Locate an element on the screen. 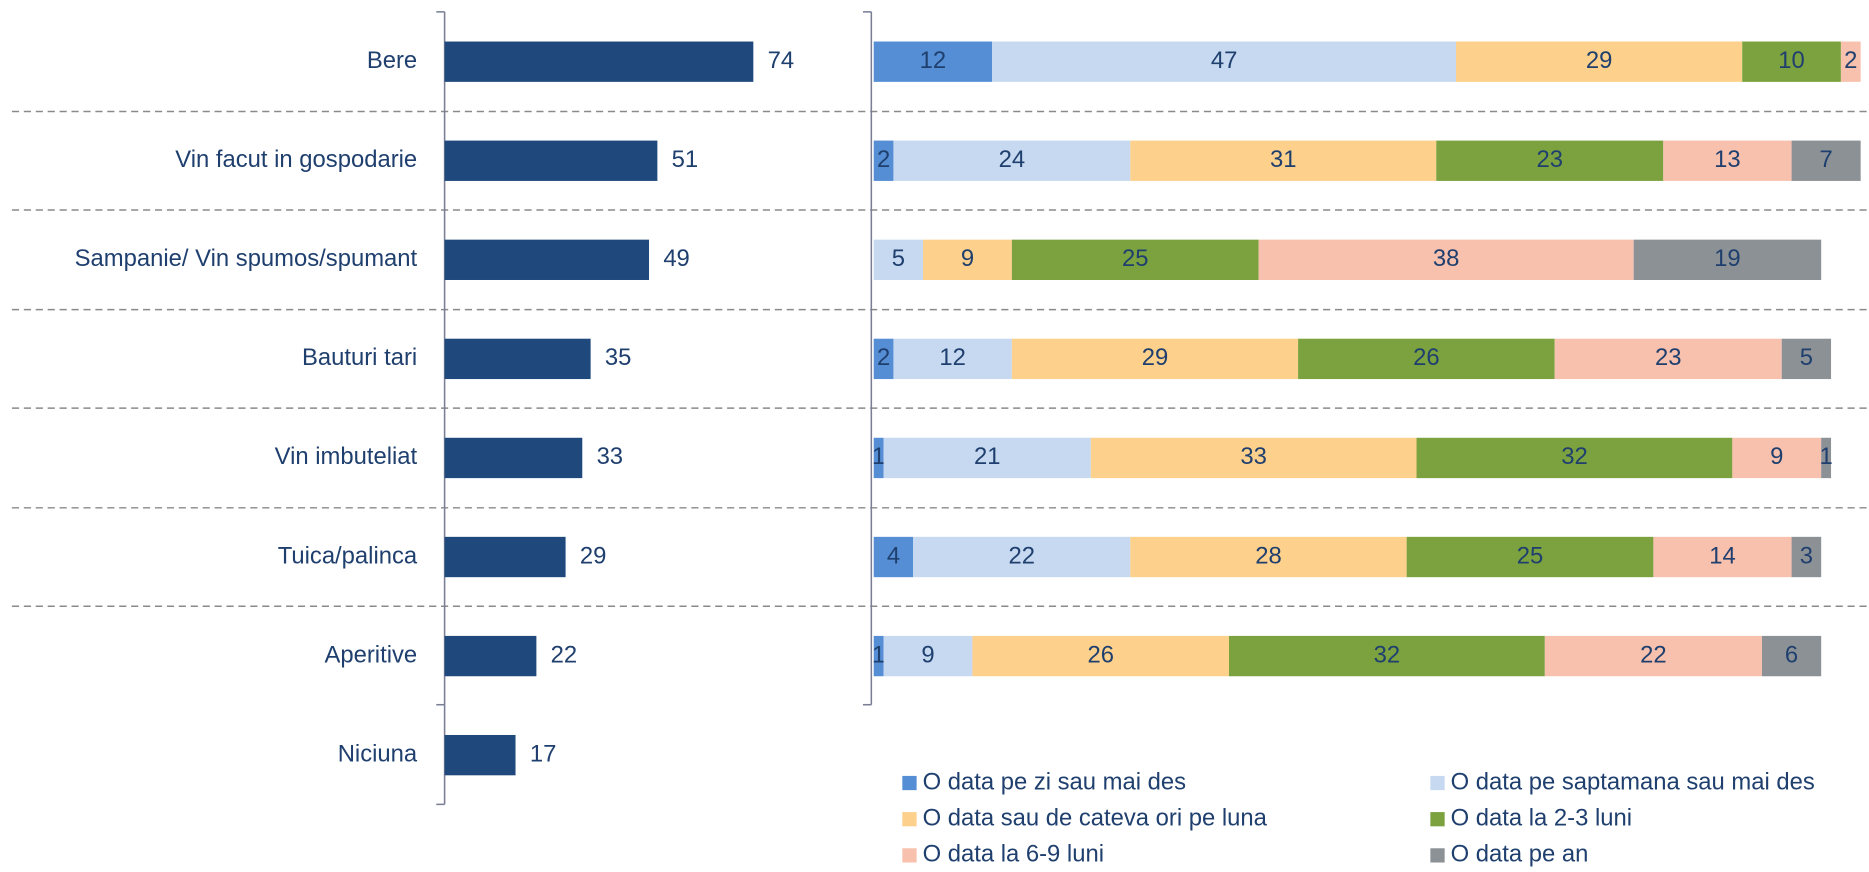 This screenshot has height=872, width=1869. legend-label: O data sau de cateva ori pe luna is located at coordinates (1095, 818).